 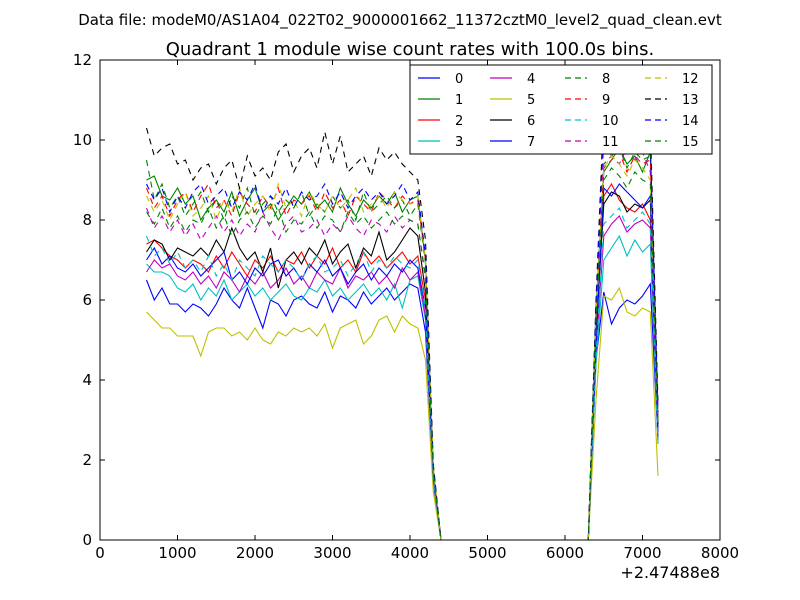 I want to click on legend-label-5: 5, so click(x=531, y=100).